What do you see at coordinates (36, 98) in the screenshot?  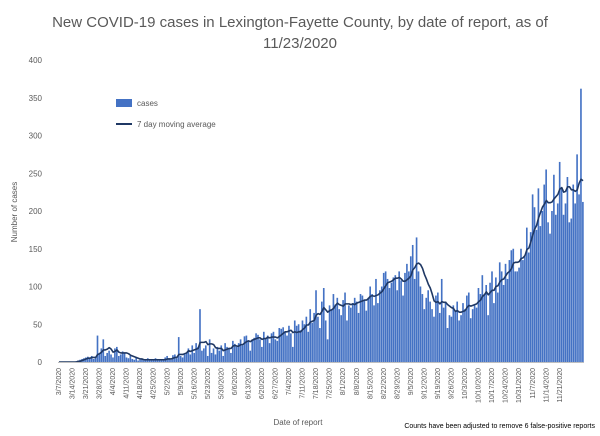 I see `y-tick-label: 350` at bounding box center [36, 98].